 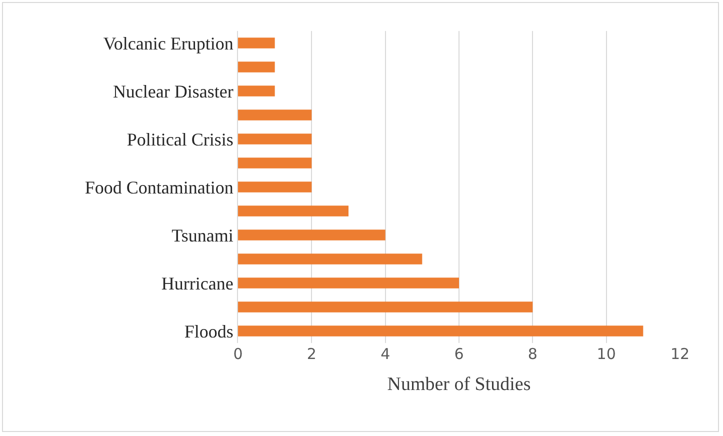 What do you see at coordinates (197, 283) in the screenshot?
I see `y-tick-label: Hurricane` at bounding box center [197, 283].